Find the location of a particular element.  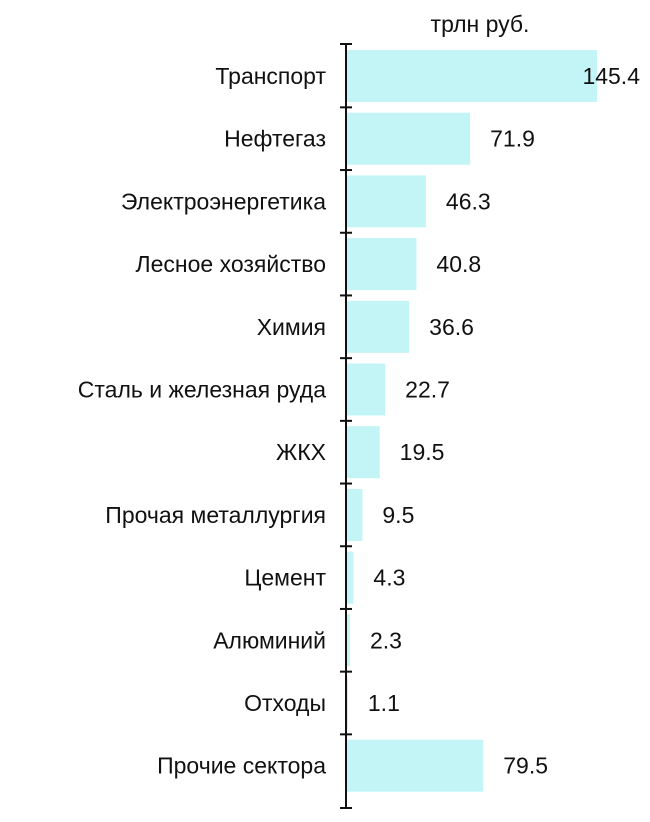

value-label: 79.5 is located at coordinates (525, 766).